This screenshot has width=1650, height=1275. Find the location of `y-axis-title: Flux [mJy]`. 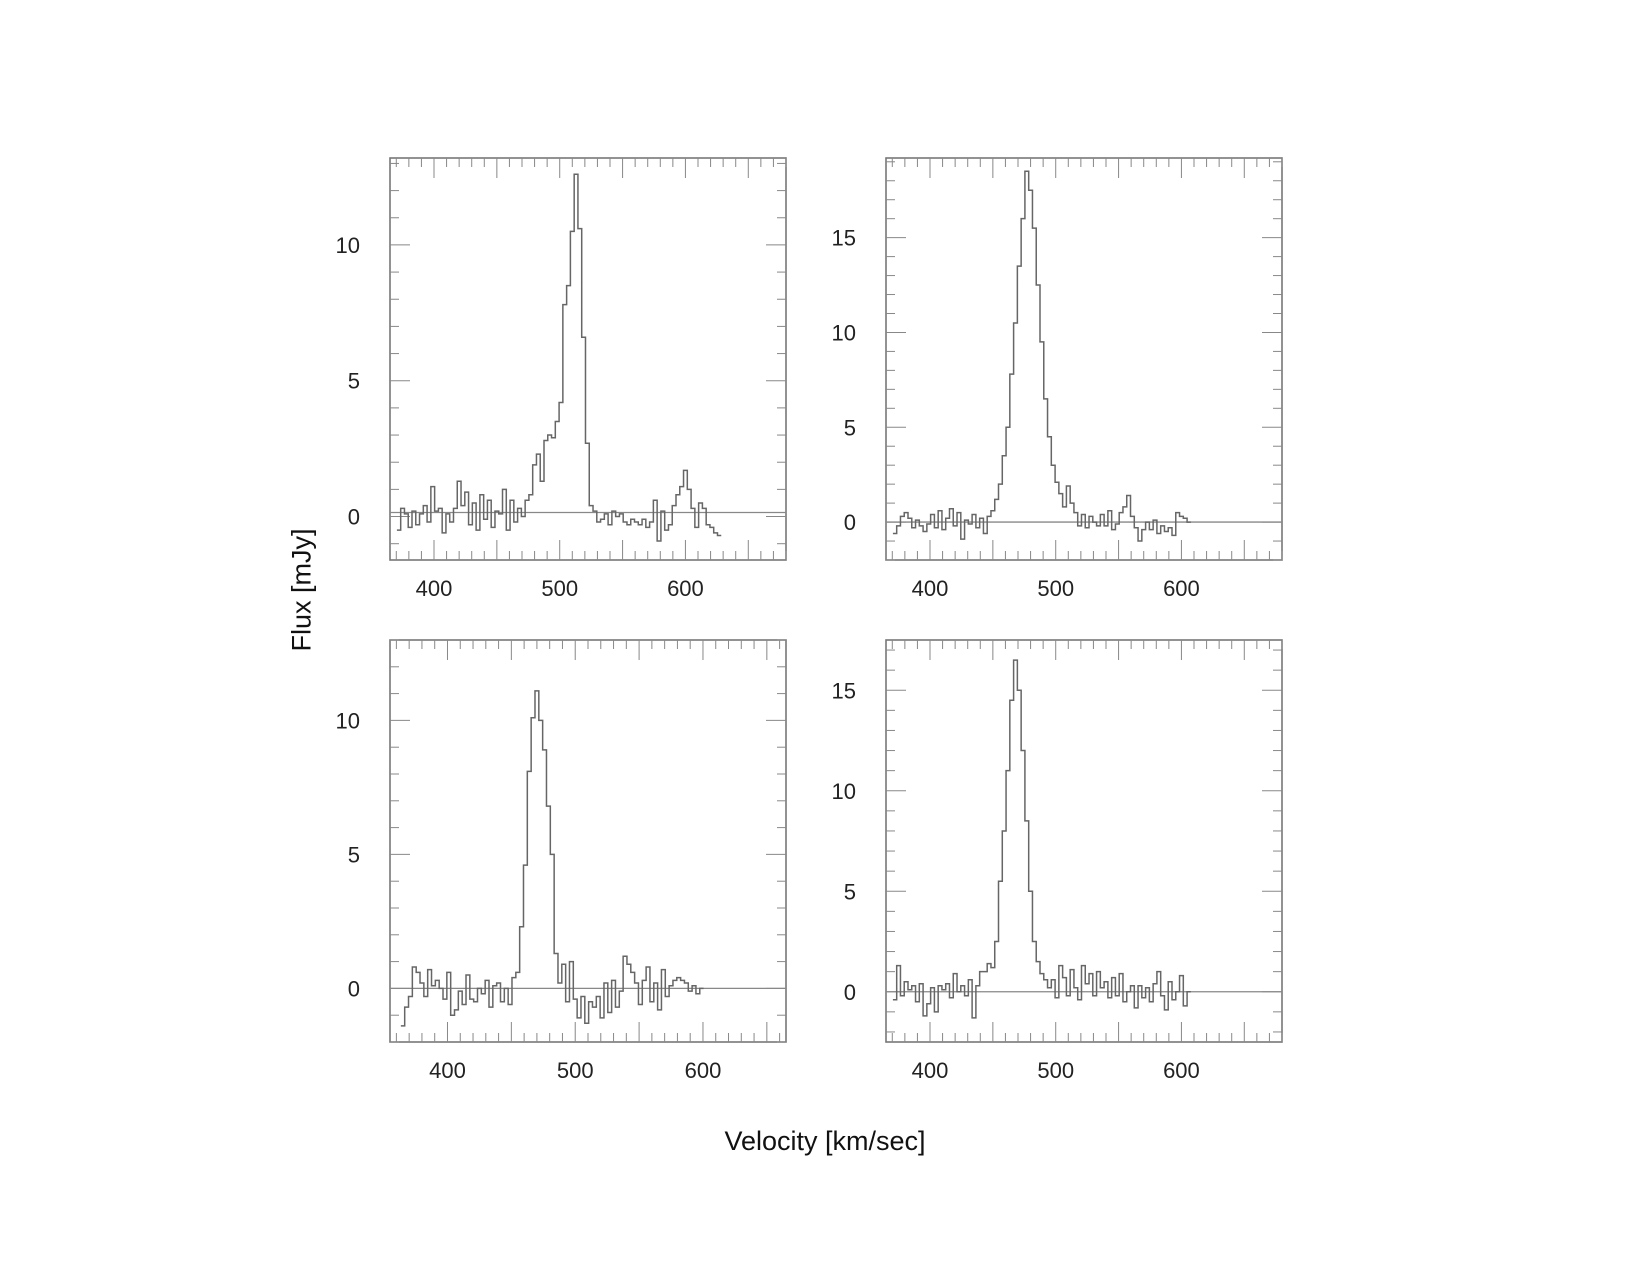

y-axis-title: Flux [mJy] is located at coordinates (301, 590).